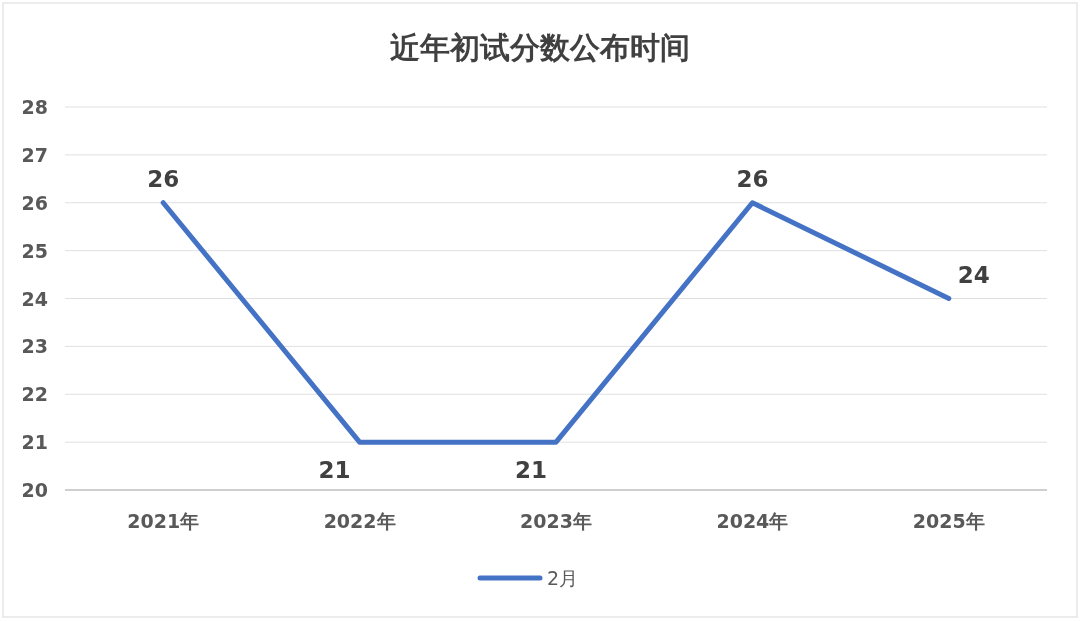  I want to click on y-tick-label: 28, so click(34, 107).